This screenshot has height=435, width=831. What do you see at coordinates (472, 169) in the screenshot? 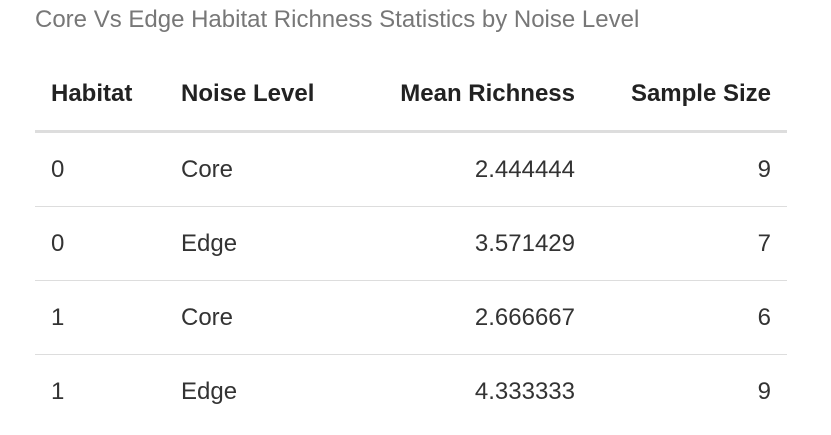
I see `cell-mean-richness: 2.444444` at bounding box center [472, 169].